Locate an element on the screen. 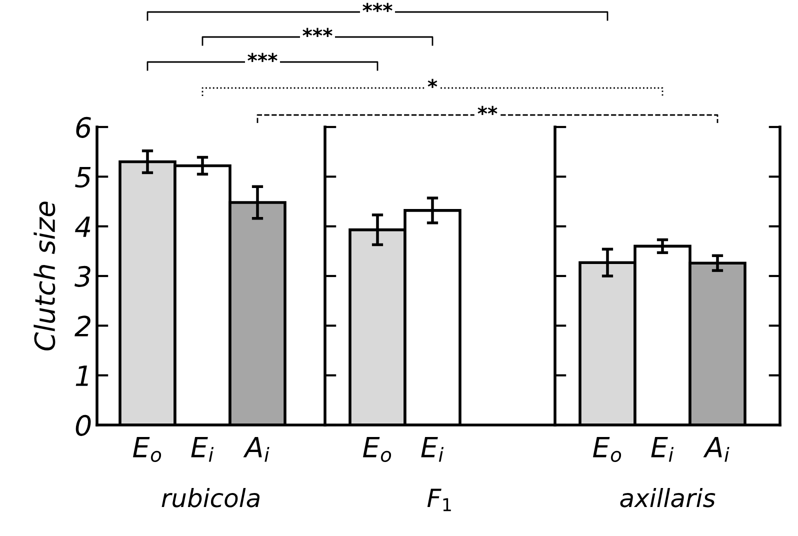 The image size is (798, 536). x-axis-title: axillaris is located at coordinates (668, 498).